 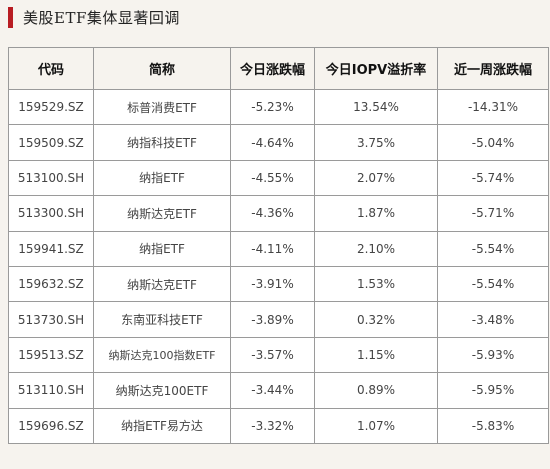 What do you see at coordinates (162, 355) in the screenshot?
I see `cell-name: 纳斯达克100指数ETF` at bounding box center [162, 355].